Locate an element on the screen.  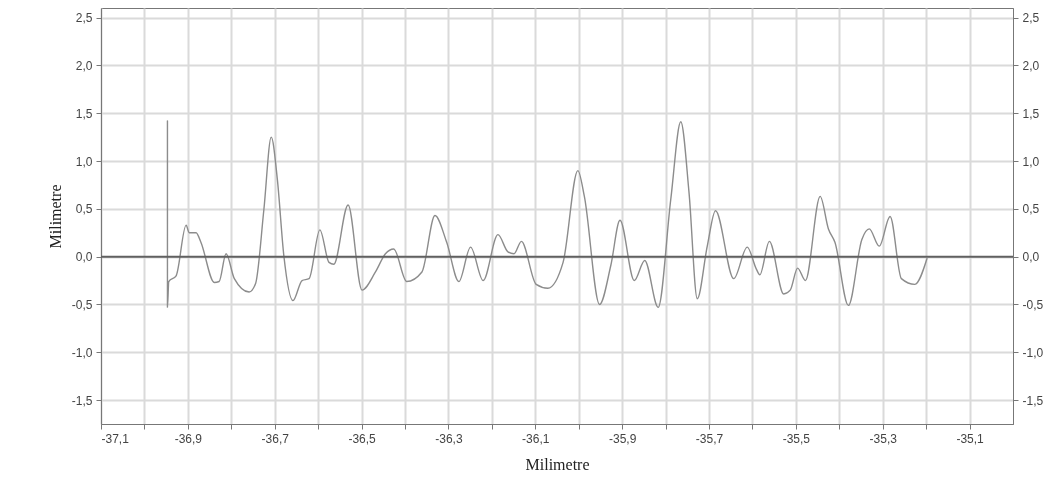
y-tick-label: 0,5 is located at coordinates (84, 209).